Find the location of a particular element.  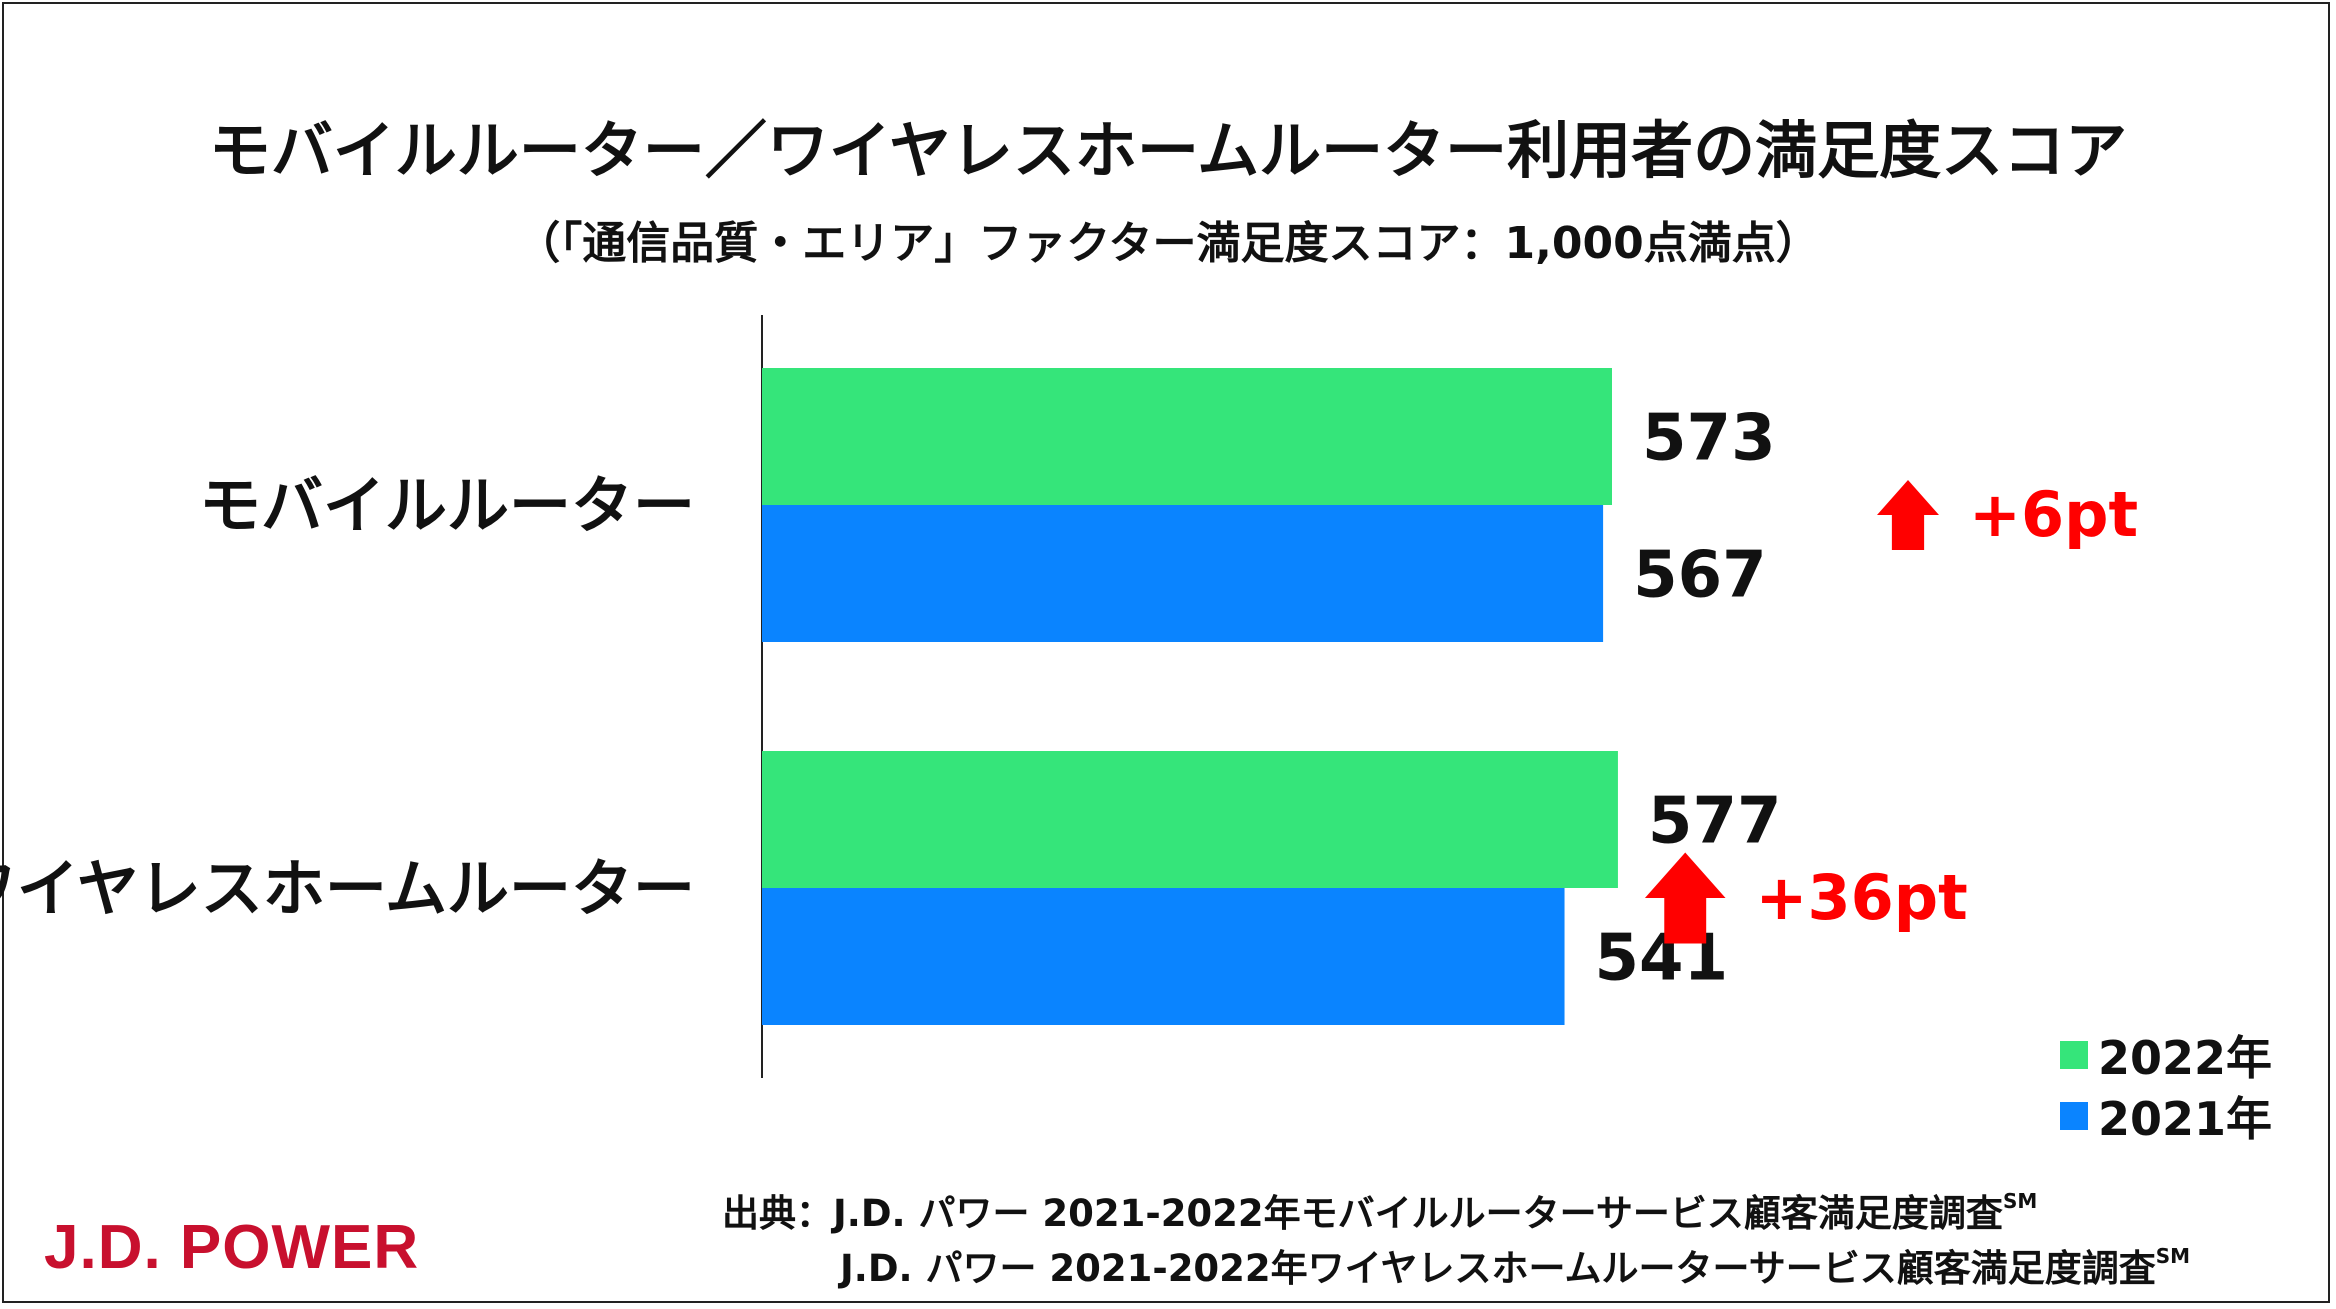

category-label-1: モバイルルーター is located at coordinates (447, 505).